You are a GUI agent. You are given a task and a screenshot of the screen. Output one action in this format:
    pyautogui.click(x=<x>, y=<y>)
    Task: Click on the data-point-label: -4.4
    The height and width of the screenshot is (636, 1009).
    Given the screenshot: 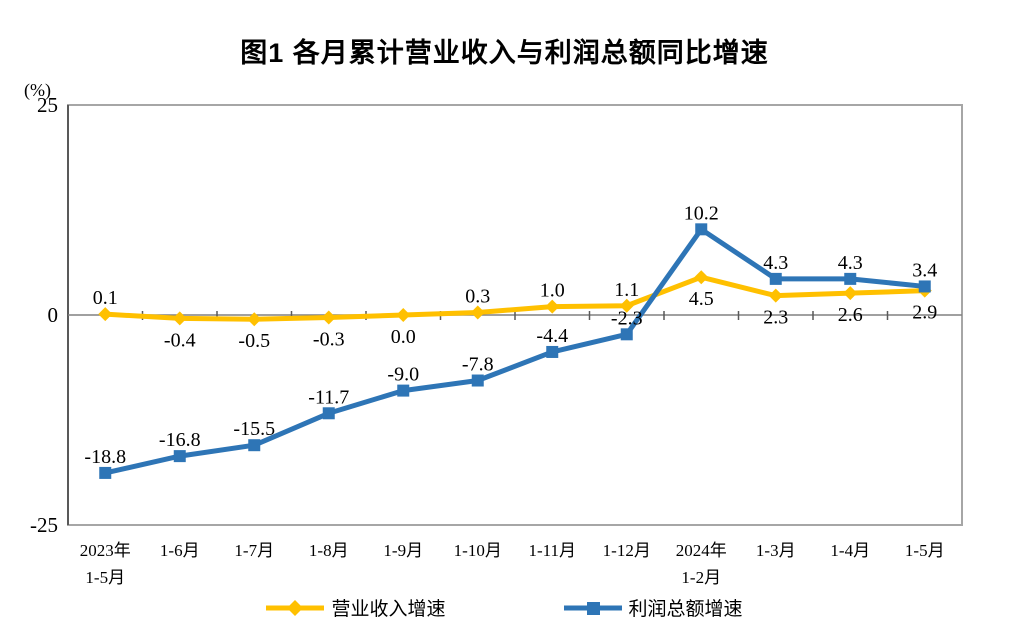 What is the action you would take?
    pyautogui.click(x=552, y=336)
    